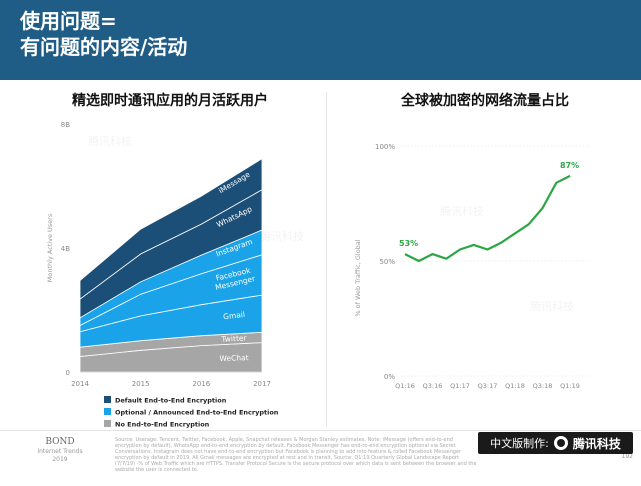  What do you see at coordinates (358, 277) in the screenshot?
I see `y-axis-label: % of Web Traffic, Global` at bounding box center [358, 277].